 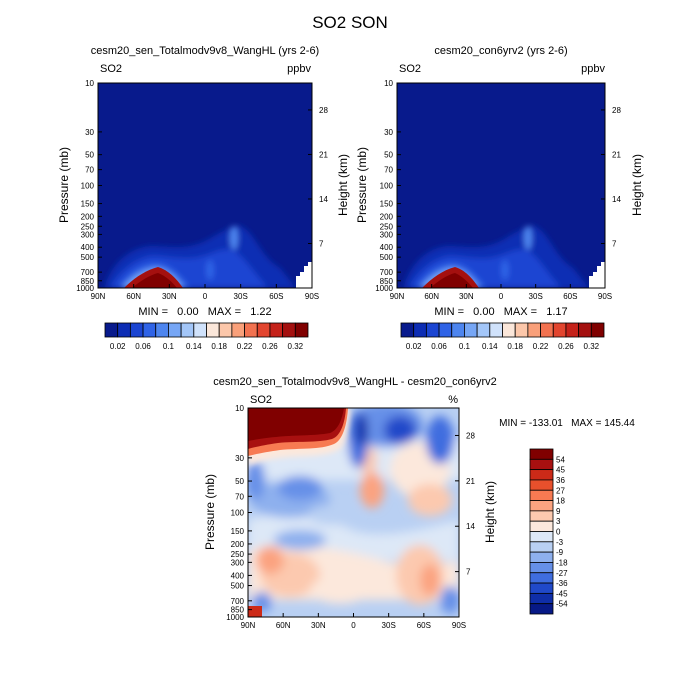 I want to click on colorbar-label: -18, so click(x=562, y=562).